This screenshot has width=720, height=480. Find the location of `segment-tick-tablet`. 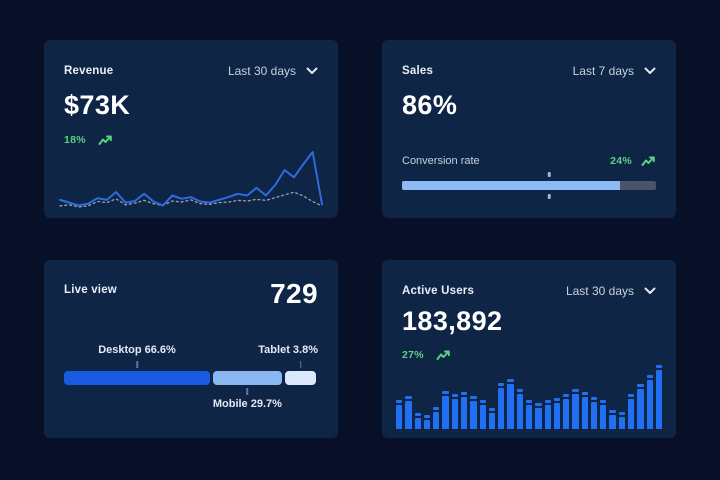

segment-tick-tablet is located at coordinates (300, 364).